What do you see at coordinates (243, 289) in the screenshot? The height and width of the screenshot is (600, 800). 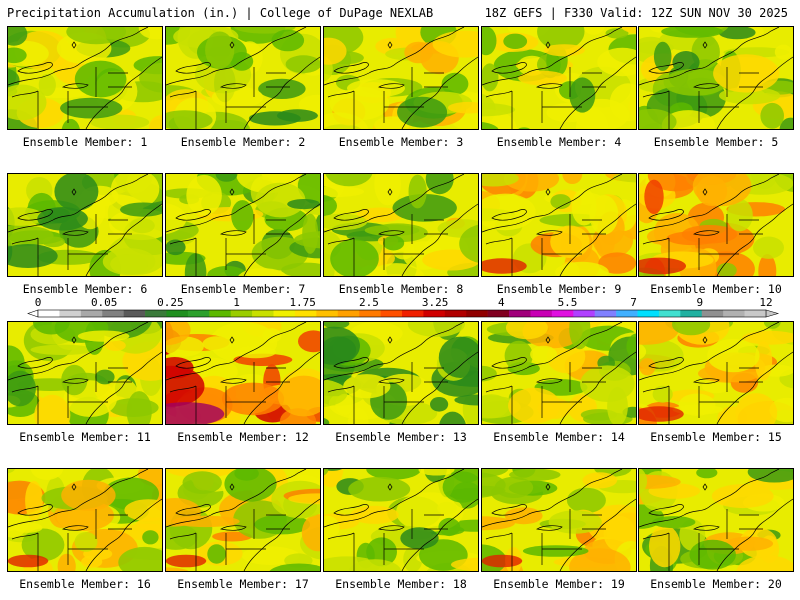 I see `ensemble-member-label: Ensemble Member: 7` at bounding box center [243, 289].